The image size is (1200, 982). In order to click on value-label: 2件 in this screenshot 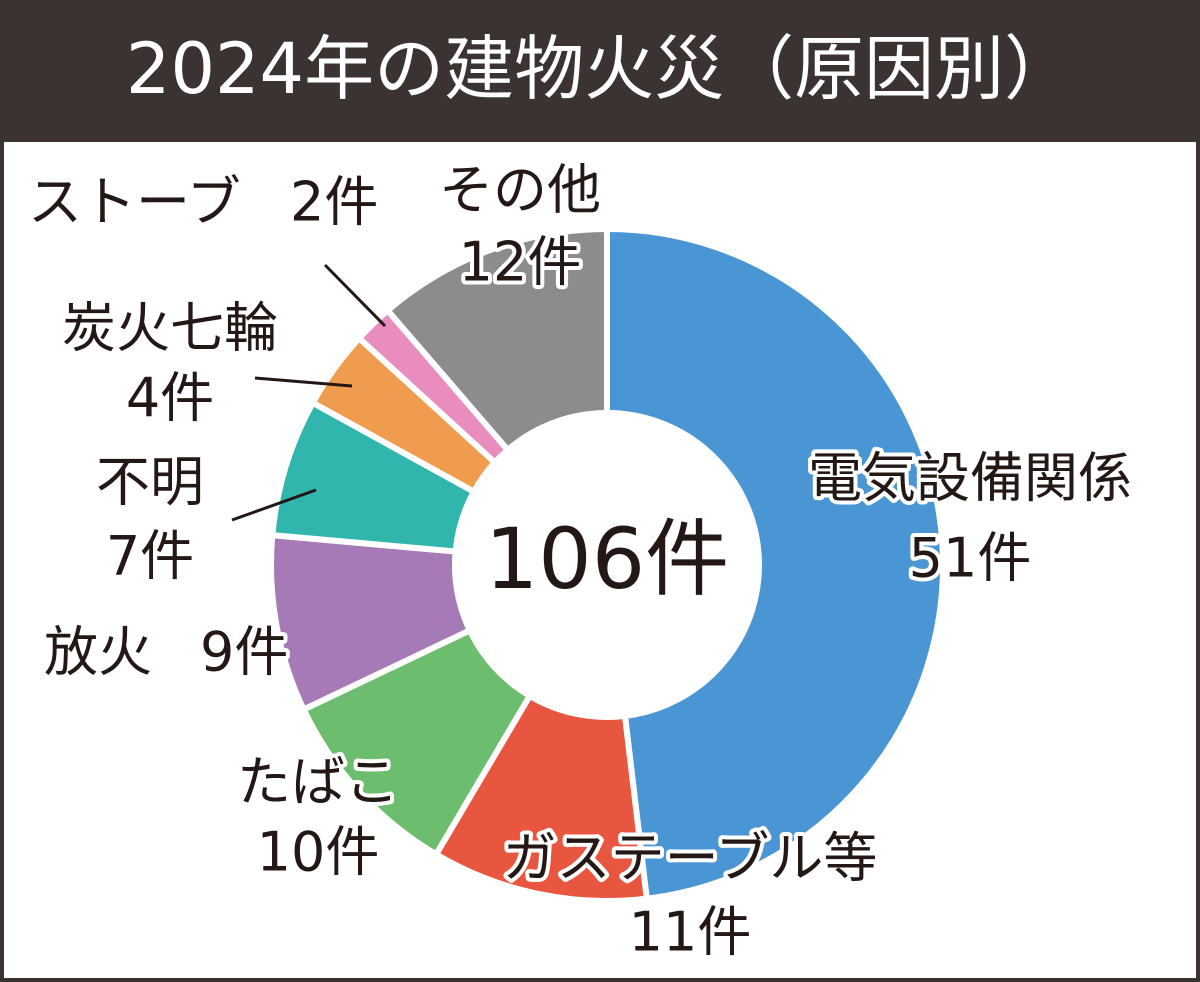, I will do `click(334, 202)`.